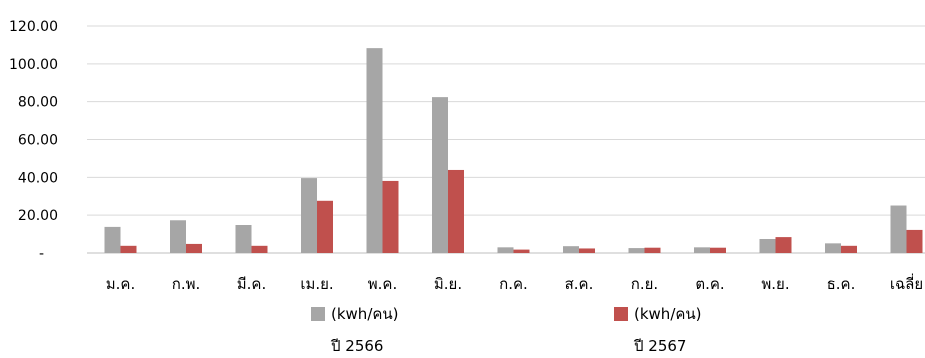  I want to click on y-tick-label: 60.00, so click(38, 141).